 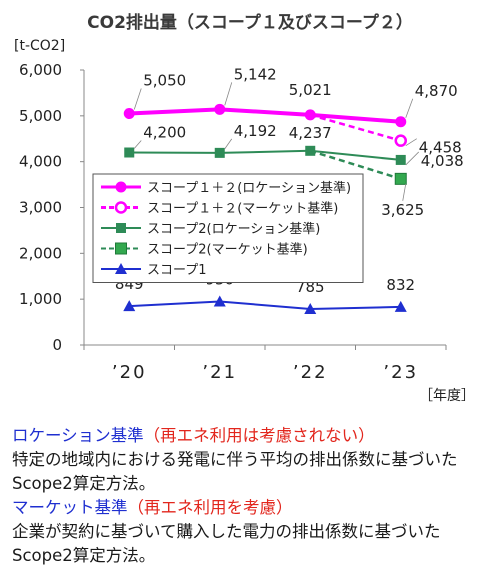 What do you see at coordinates (129, 372) in the screenshot?
I see `x-tick-label: ’20` at bounding box center [129, 372].